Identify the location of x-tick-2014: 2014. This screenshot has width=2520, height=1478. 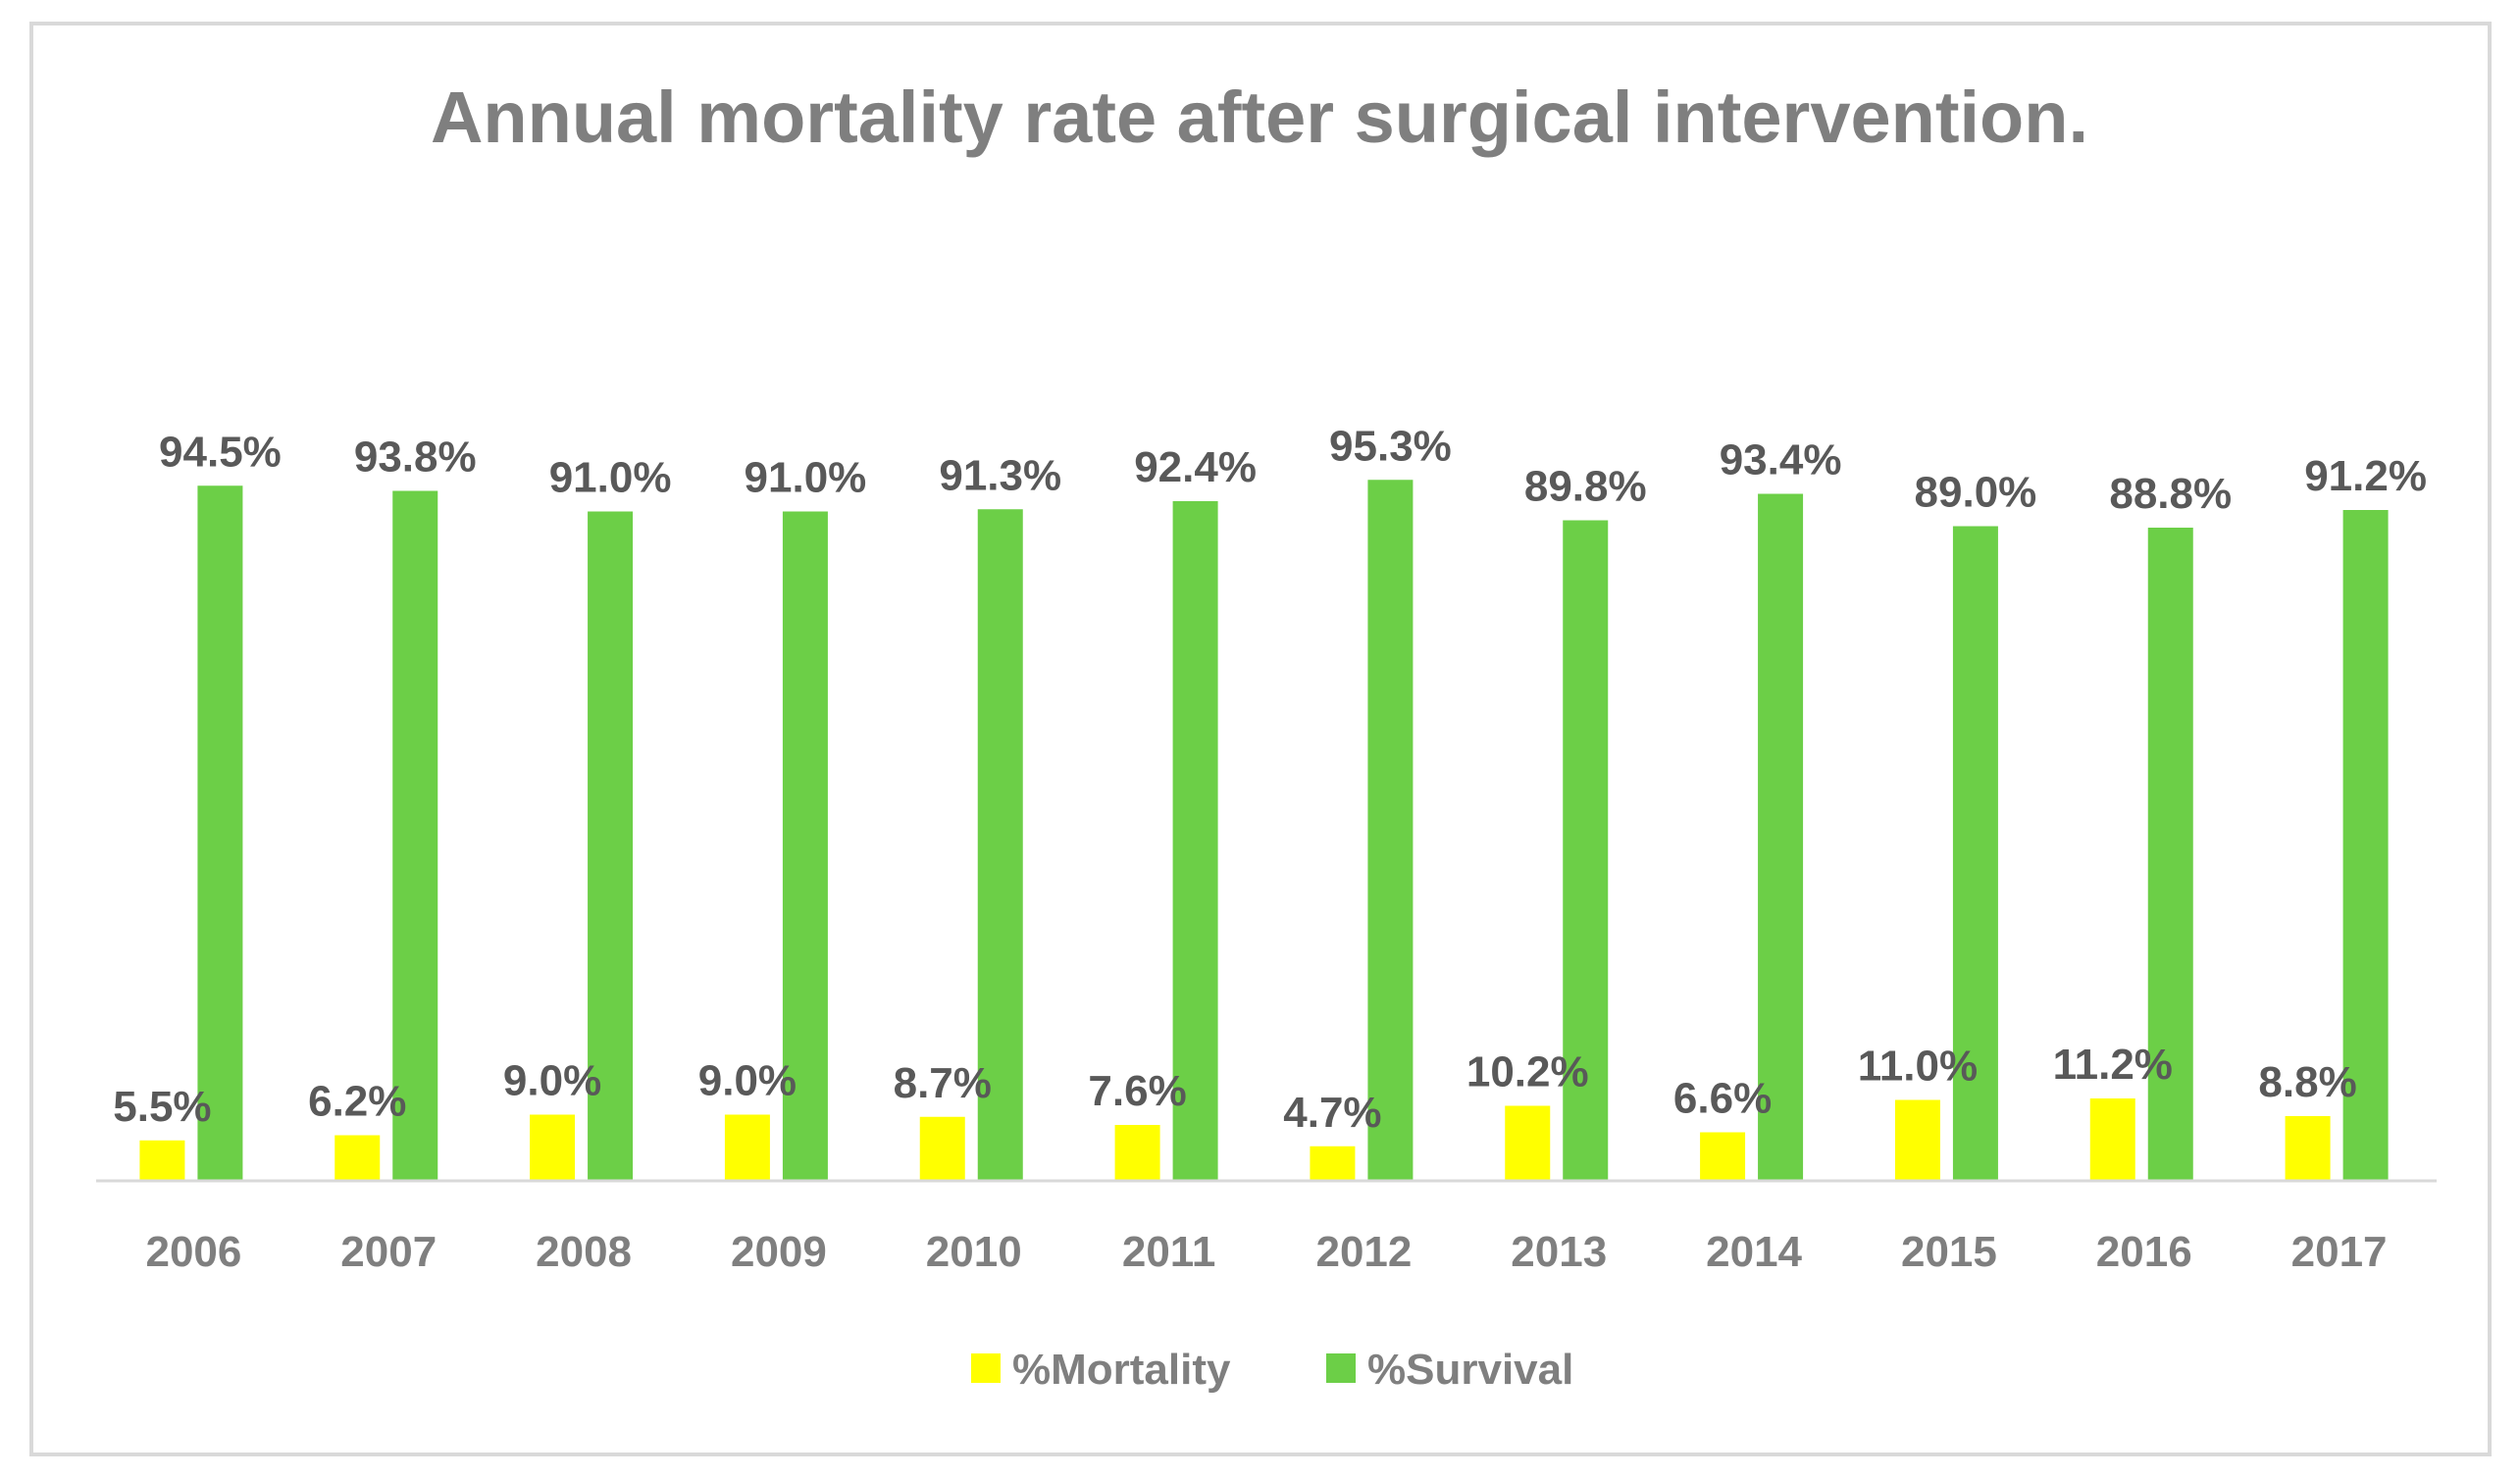
(1754, 1252).